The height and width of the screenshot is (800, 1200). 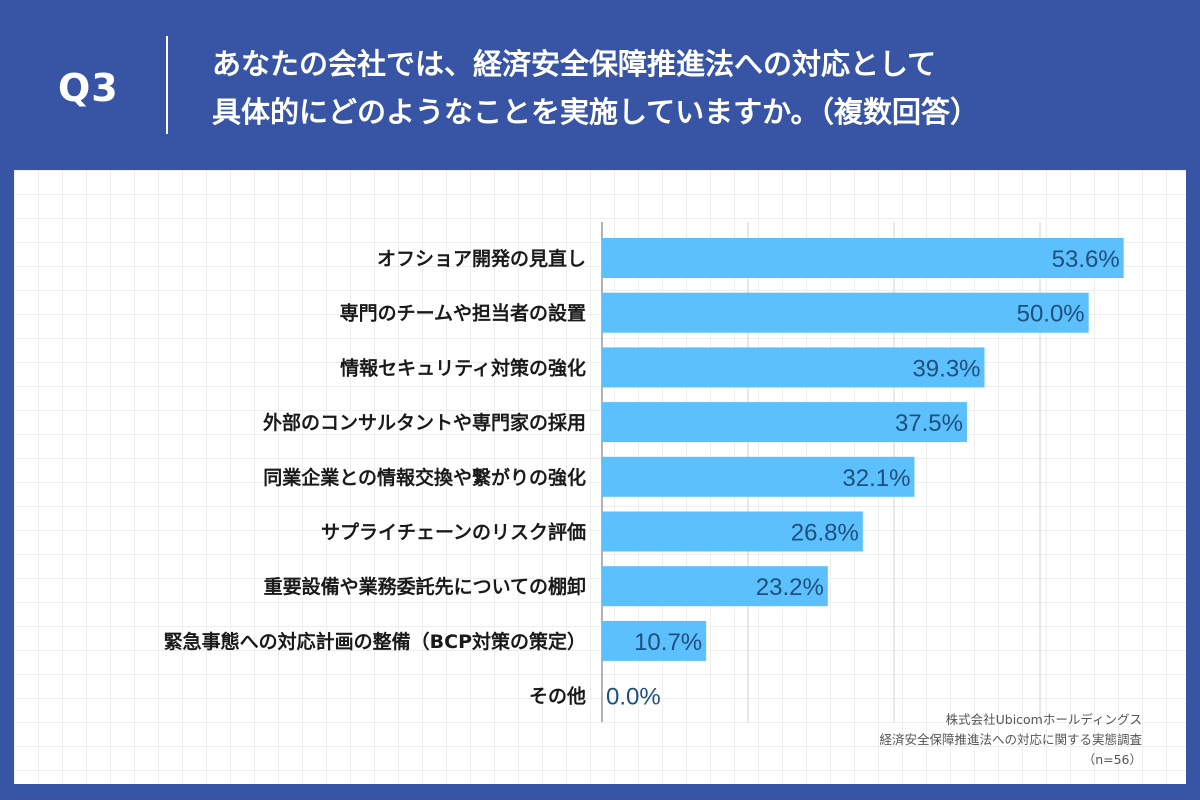 What do you see at coordinates (425, 586) in the screenshot?
I see `category-label: 重要設備や業務委託先についての棚卸` at bounding box center [425, 586].